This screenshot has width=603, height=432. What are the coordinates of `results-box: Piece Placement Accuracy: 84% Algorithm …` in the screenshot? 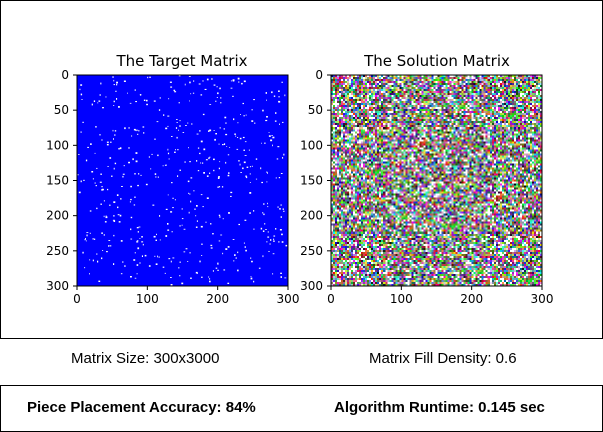 It's located at (301, 408).